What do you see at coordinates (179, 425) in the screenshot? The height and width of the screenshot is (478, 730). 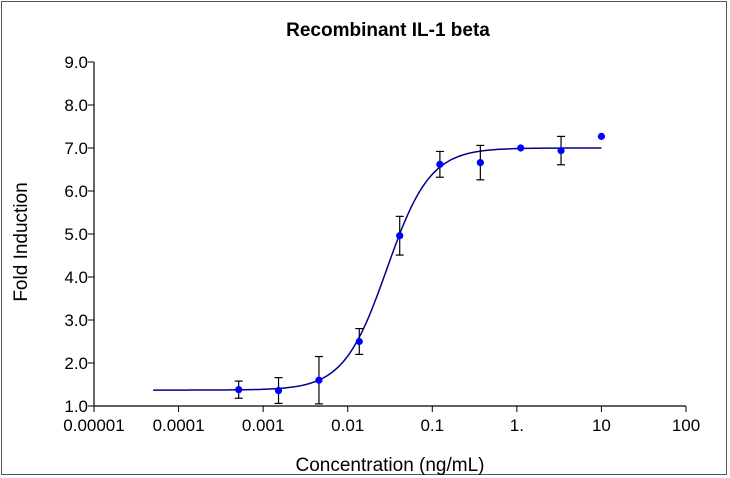 I see `x-tick-label: 0.0001` at bounding box center [179, 425].